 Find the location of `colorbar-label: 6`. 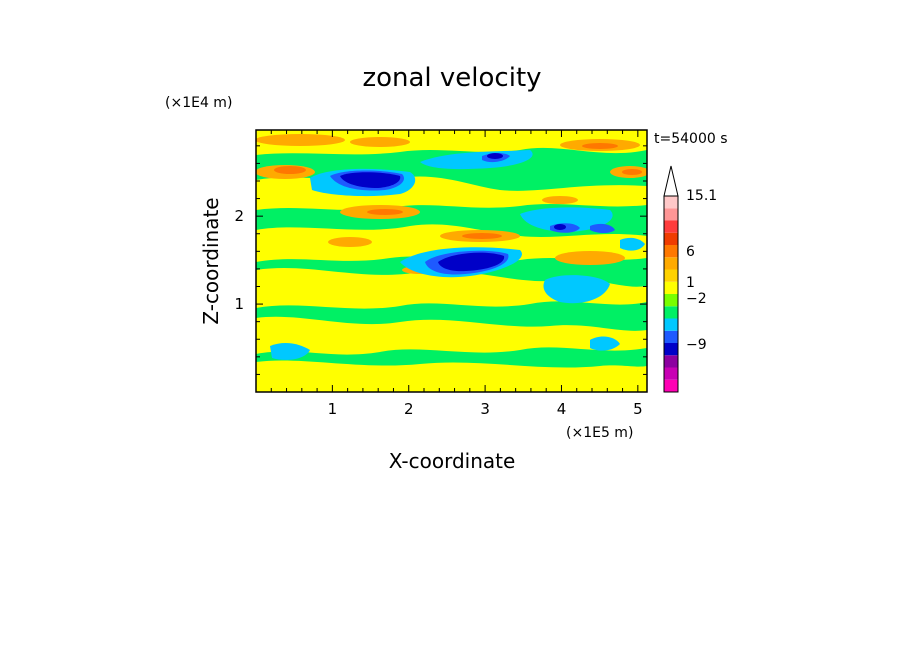

colorbar-label: 6 is located at coordinates (690, 252).